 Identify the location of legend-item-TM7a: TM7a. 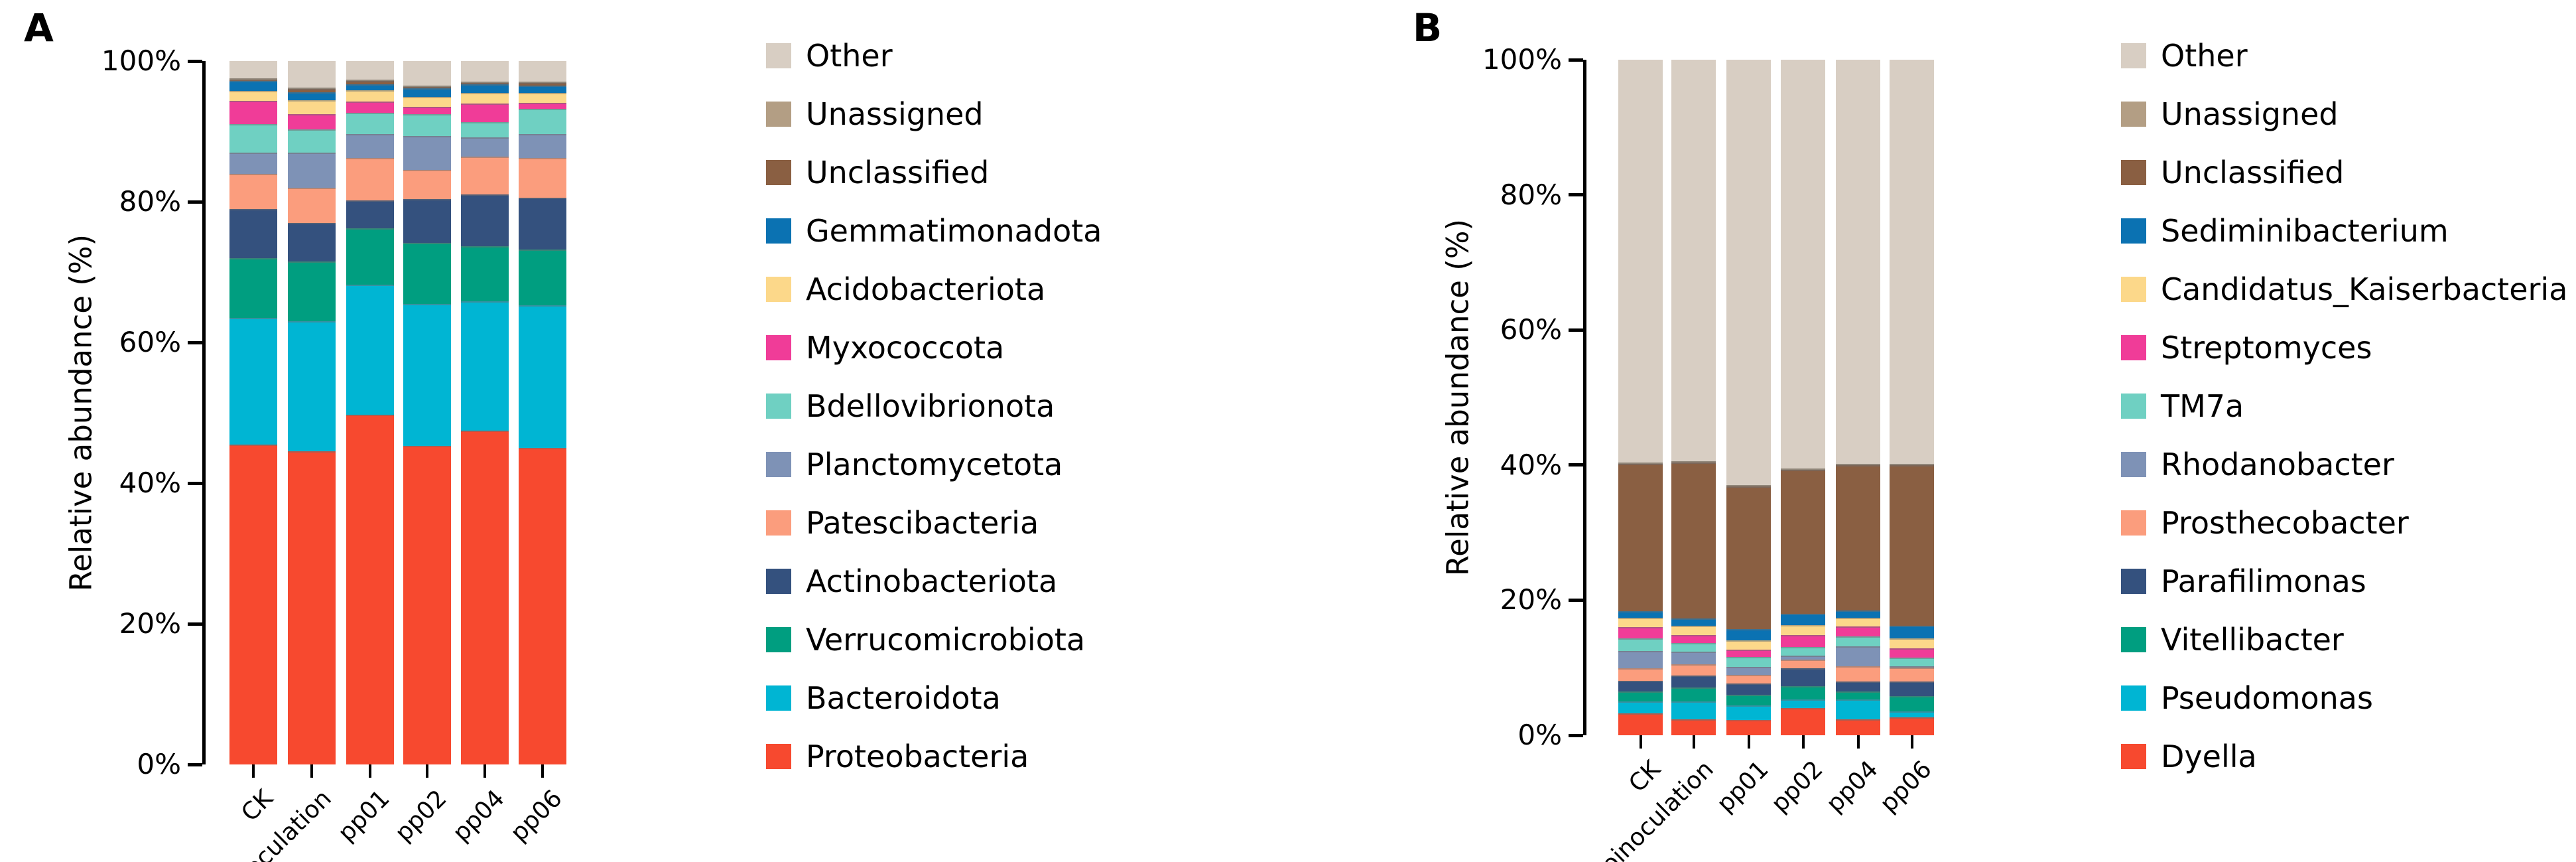
(2182, 406).